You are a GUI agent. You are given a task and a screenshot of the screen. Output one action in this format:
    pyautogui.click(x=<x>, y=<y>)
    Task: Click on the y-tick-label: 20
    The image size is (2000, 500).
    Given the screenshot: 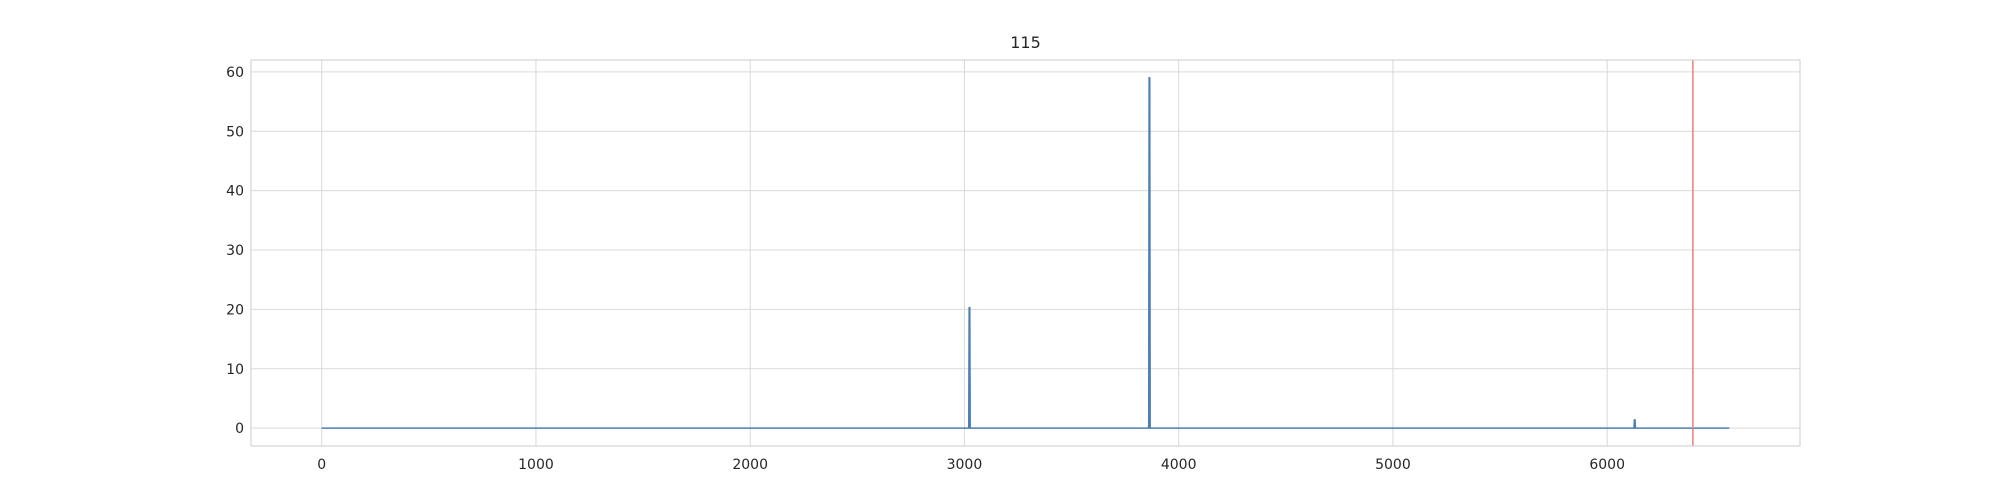 What is the action you would take?
    pyautogui.click(x=235, y=310)
    